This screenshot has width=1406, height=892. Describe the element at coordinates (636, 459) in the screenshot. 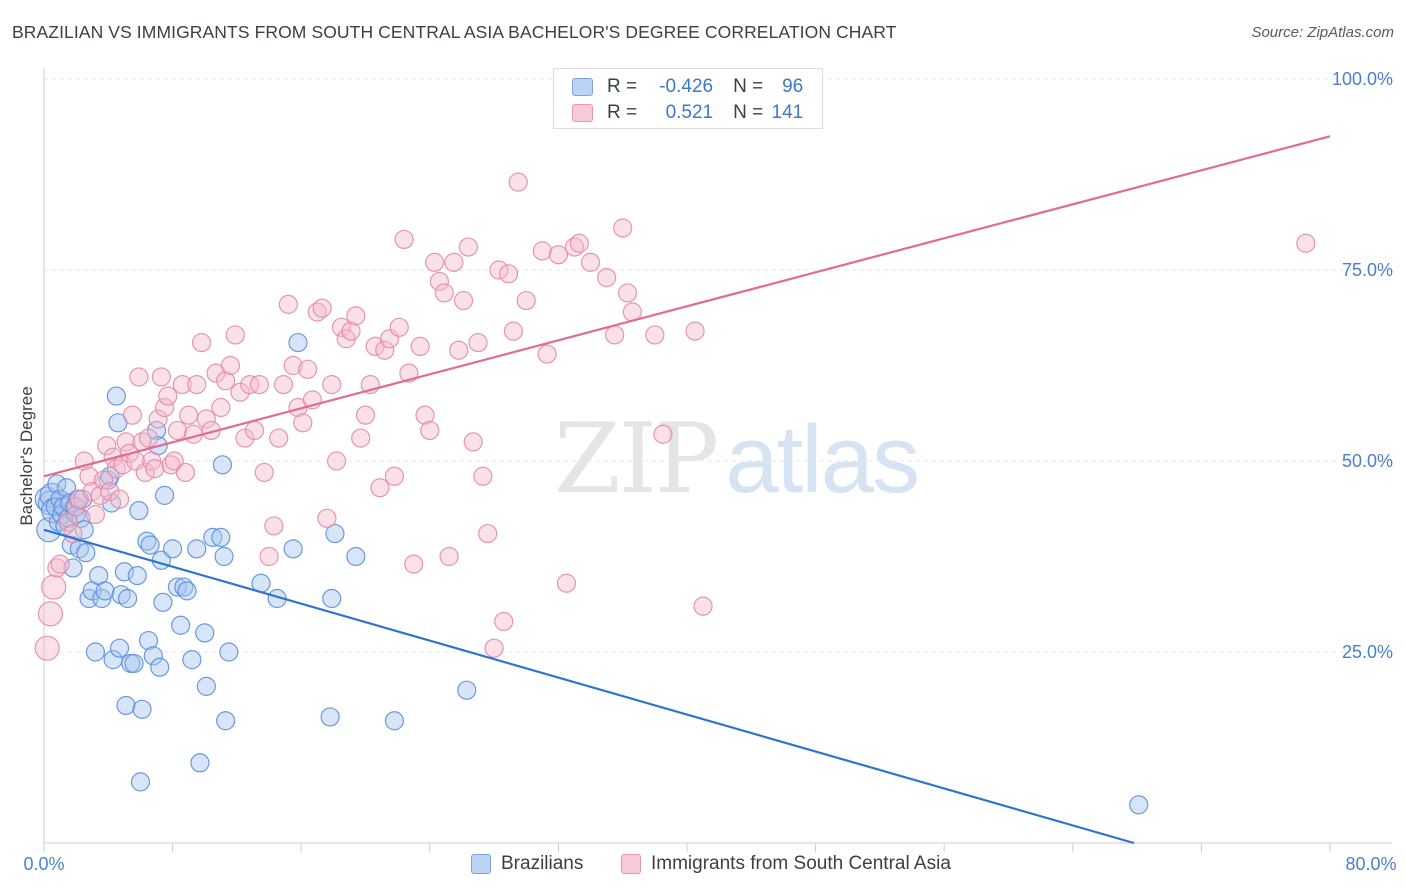

I see `watermark-zip: ZIP` at that location.